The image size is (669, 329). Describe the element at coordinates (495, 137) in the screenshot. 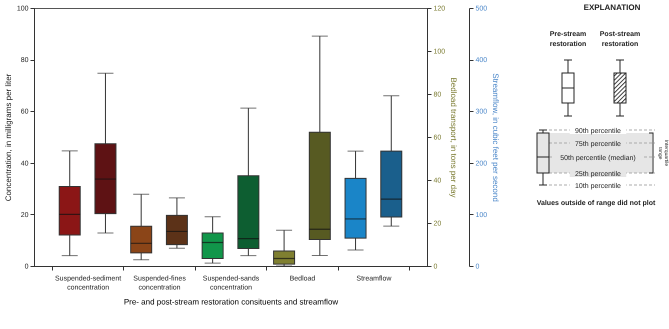

I see `y3-axis-title: Streamflow, in cubic feet per second` at that location.